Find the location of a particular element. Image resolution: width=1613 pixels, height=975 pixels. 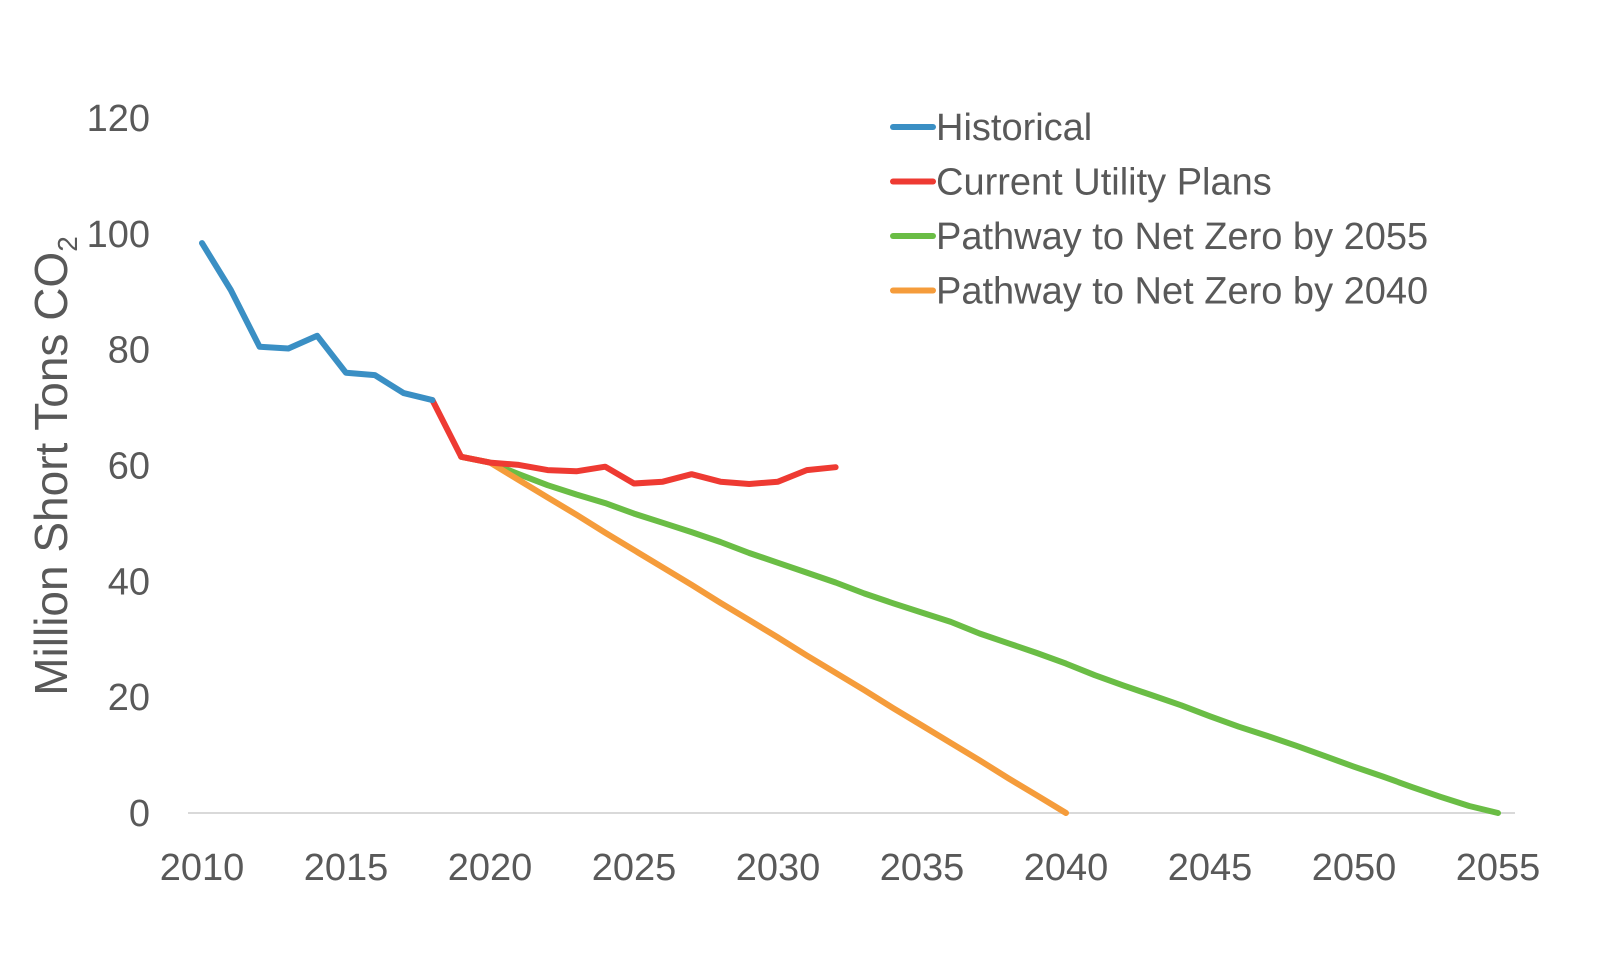

x-tick-label: 2025 is located at coordinates (634, 868).